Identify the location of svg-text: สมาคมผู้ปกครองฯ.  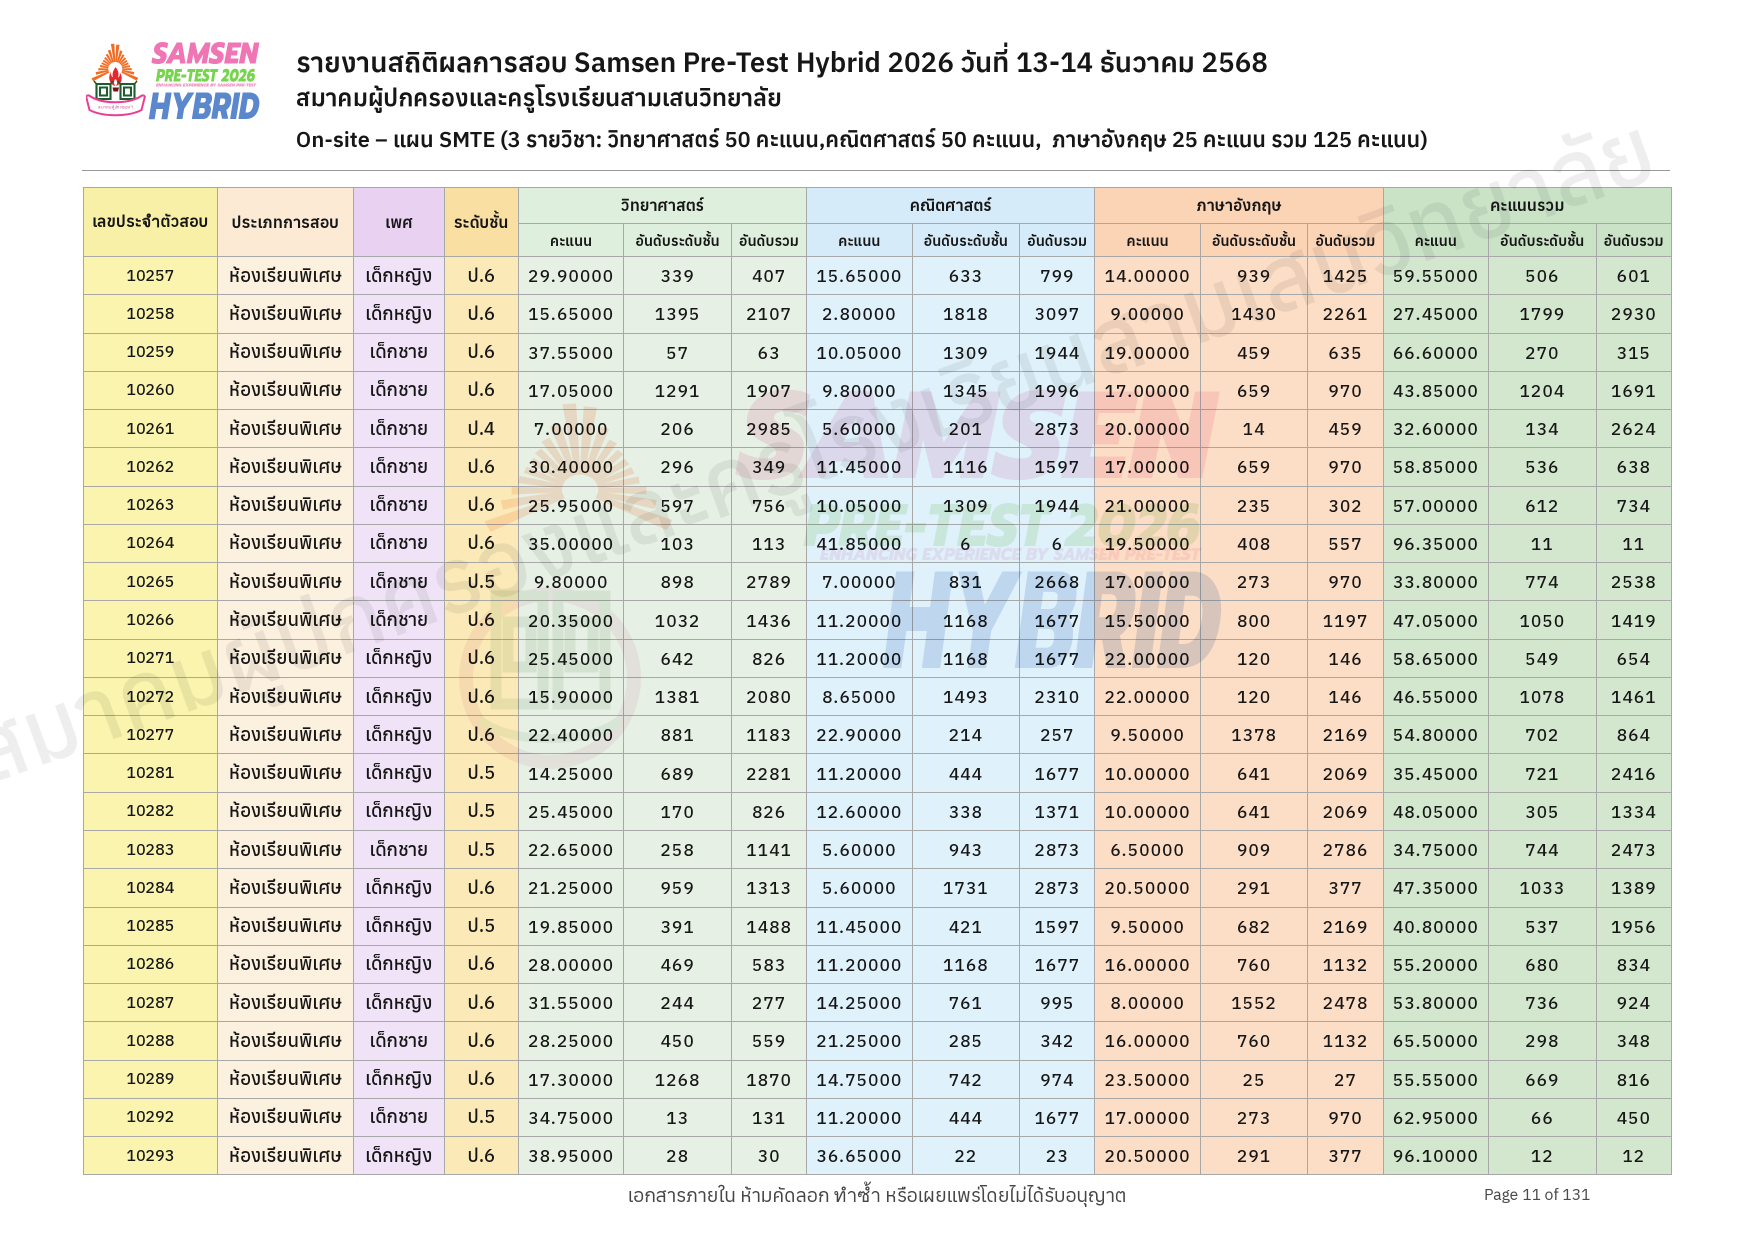
(115, 108).